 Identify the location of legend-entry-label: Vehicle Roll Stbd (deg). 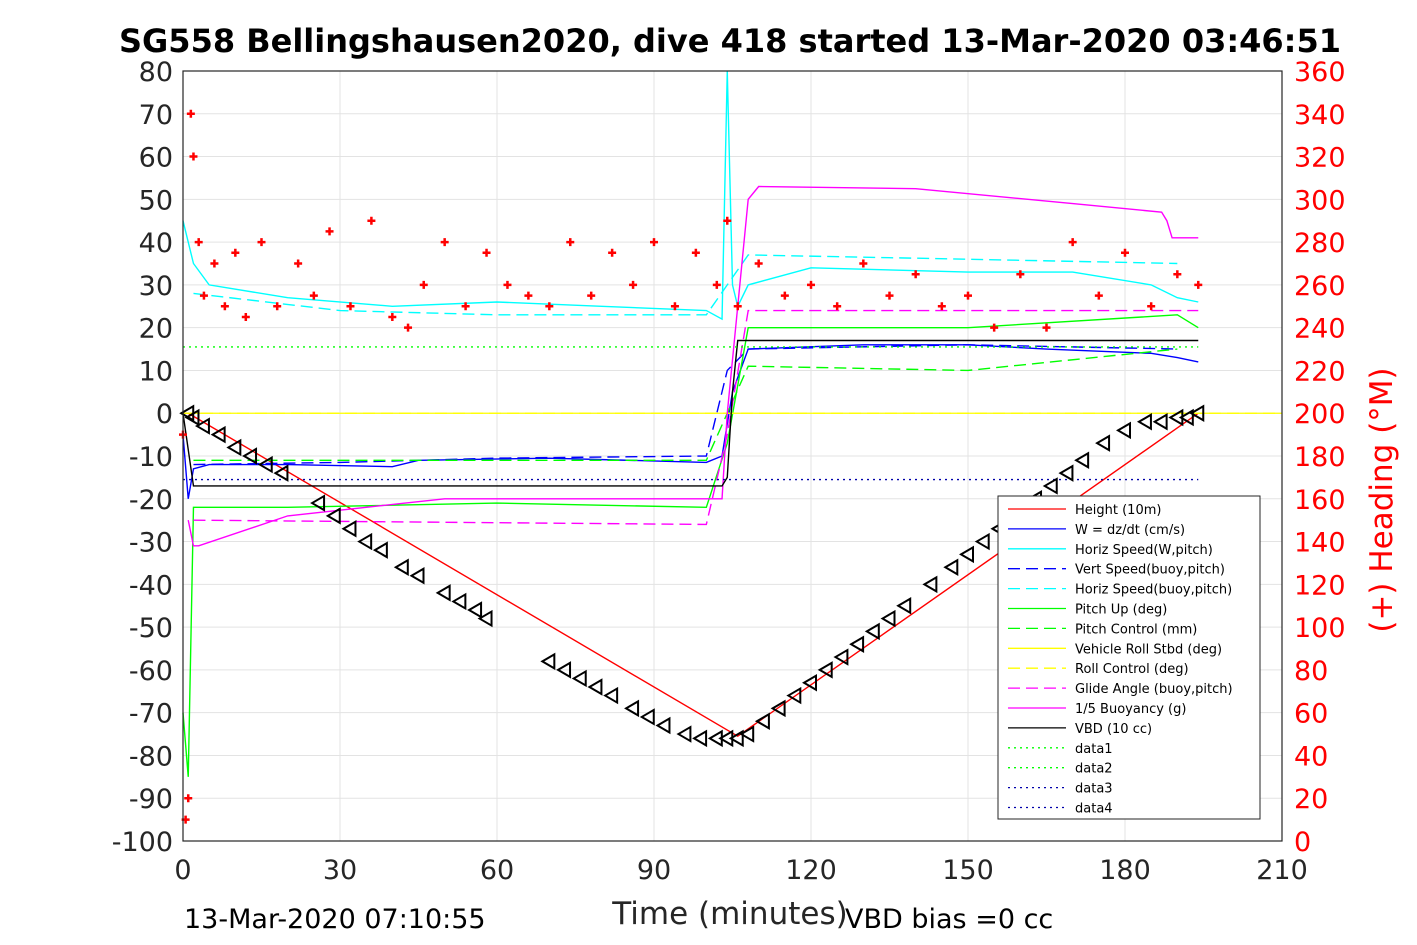
(1148, 649).